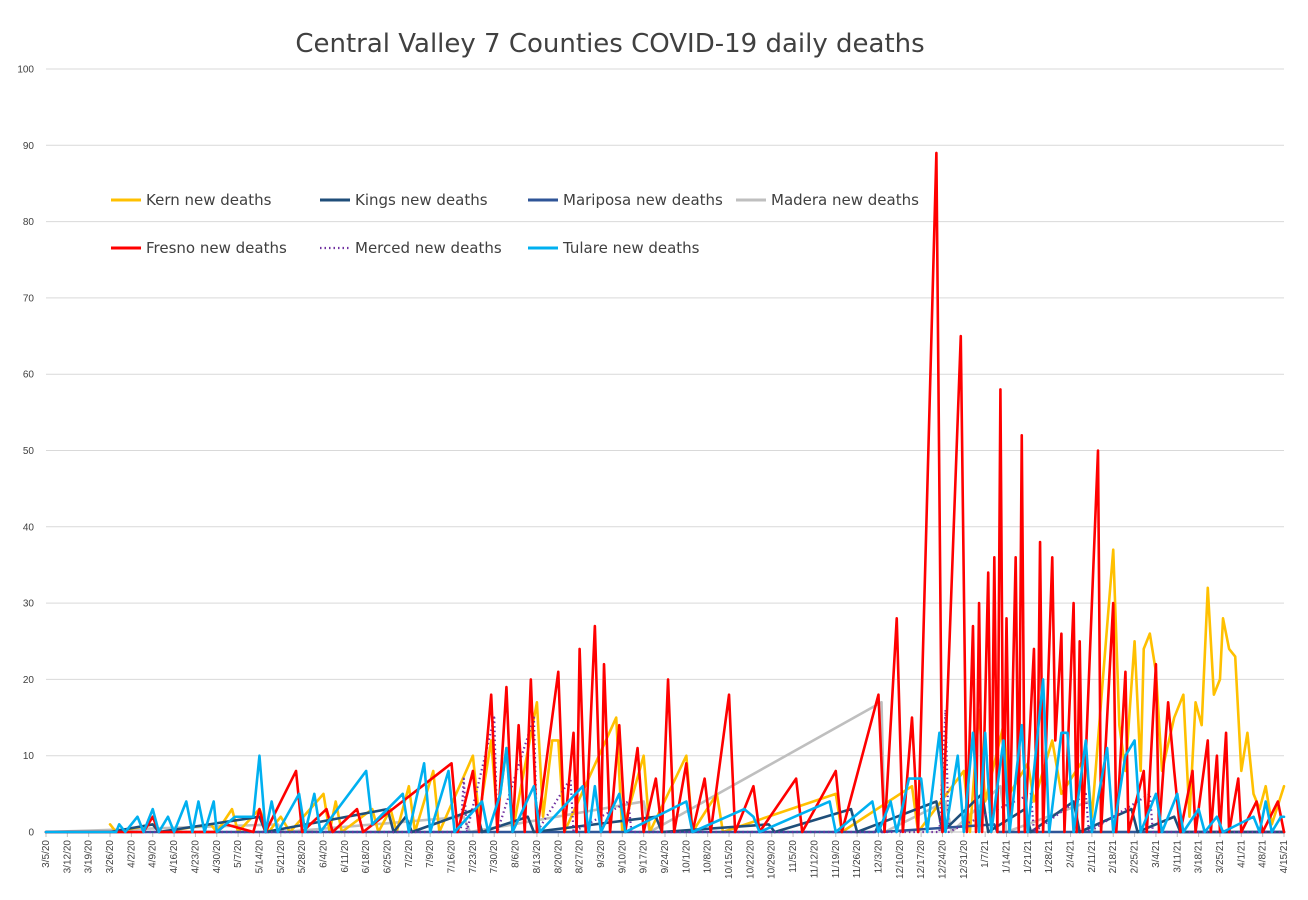  I want to click on legend-label: Merced new deaths, so click(428, 248).